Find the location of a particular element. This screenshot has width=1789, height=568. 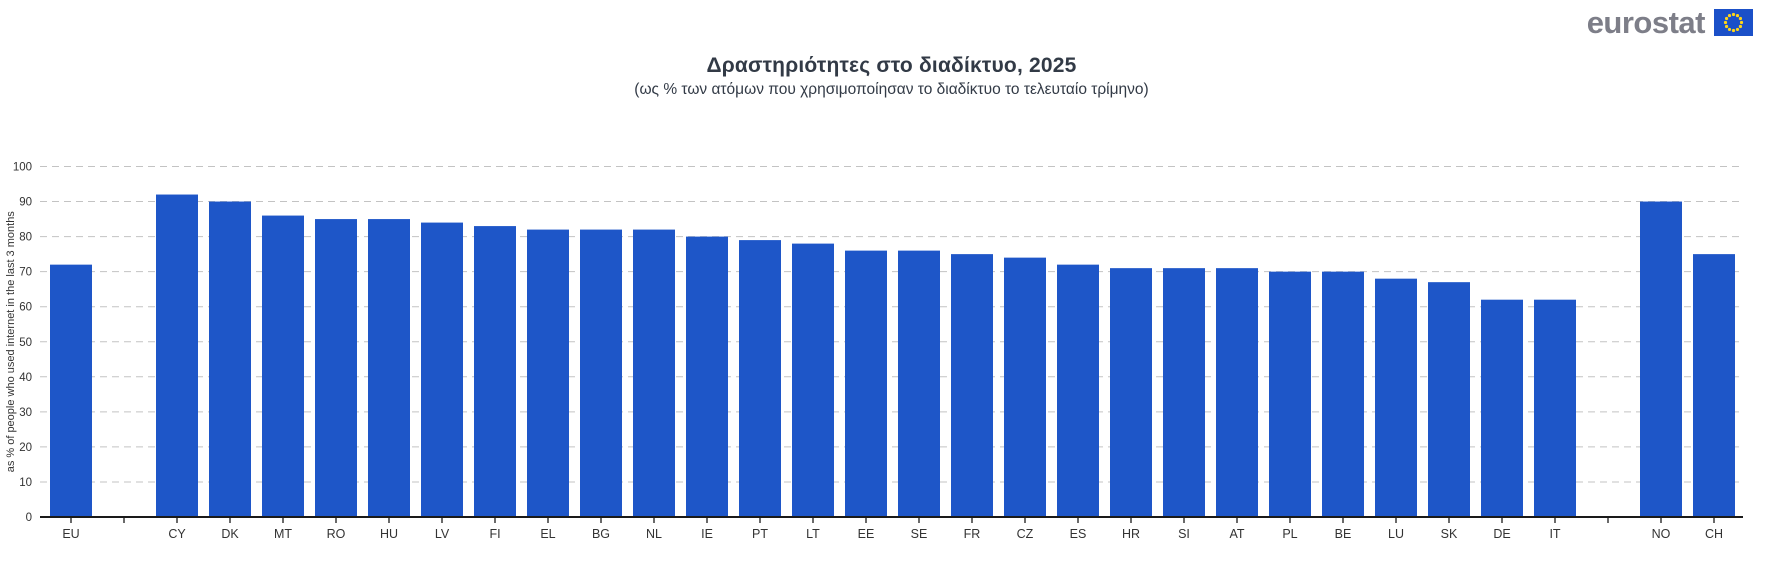

eurostat-logo-text: eurostat is located at coordinates (1646, 22).